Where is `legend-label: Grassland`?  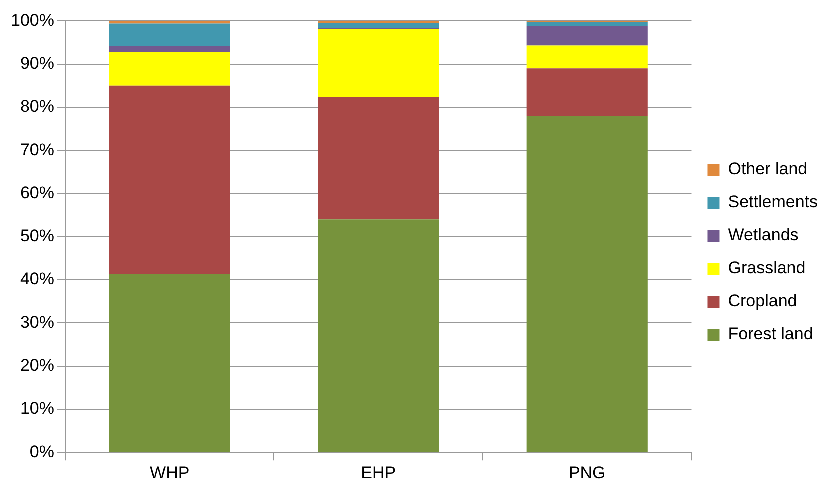 legend-label: Grassland is located at coordinates (767, 268).